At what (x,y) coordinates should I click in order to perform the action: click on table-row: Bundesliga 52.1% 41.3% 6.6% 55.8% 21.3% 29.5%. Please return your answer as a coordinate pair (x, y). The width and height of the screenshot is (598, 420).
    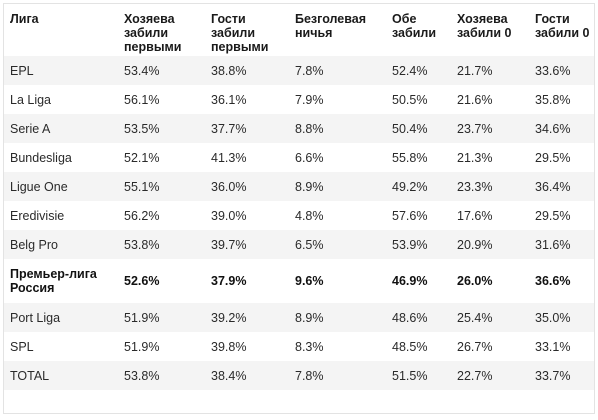
    Looking at the image, I should click on (299, 157).